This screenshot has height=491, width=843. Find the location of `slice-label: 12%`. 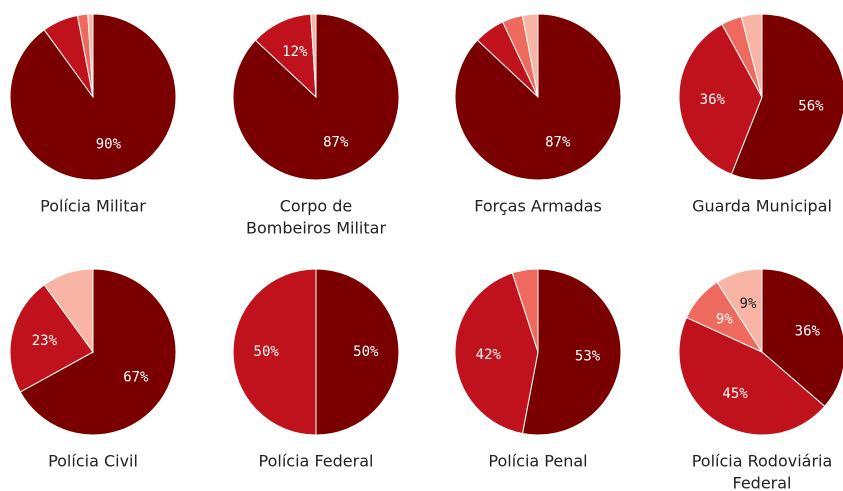

slice-label: 12% is located at coordinates (295, 52).